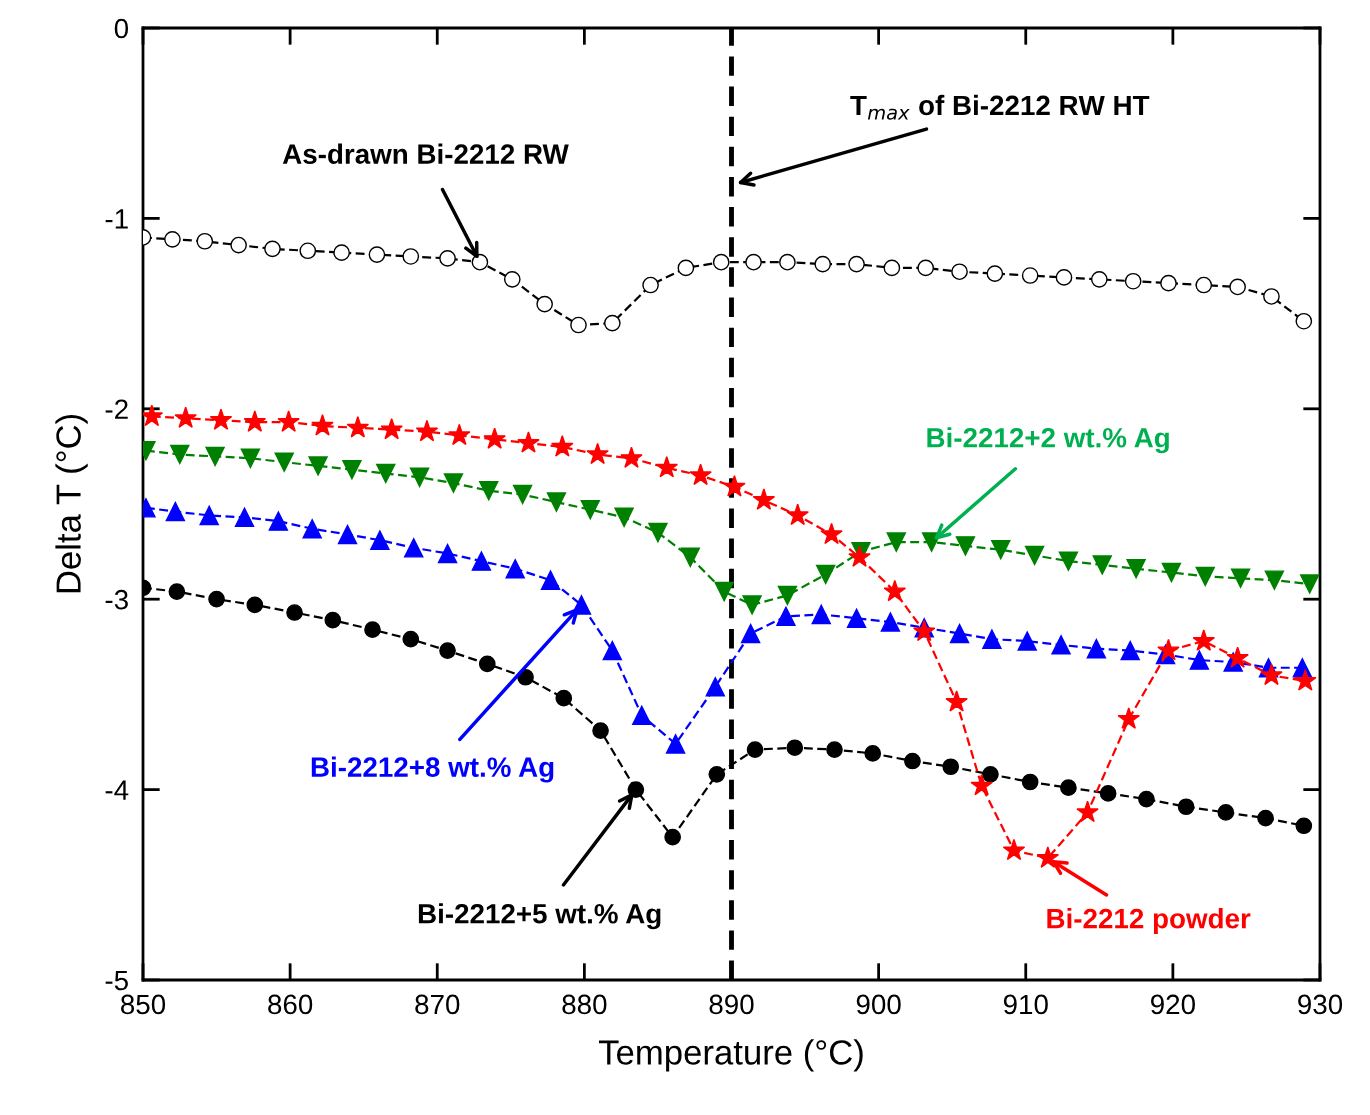 The width and height of the screenshot is (1370, 1115). I want to click on x-tick-label: 880, so click(584, 1004).